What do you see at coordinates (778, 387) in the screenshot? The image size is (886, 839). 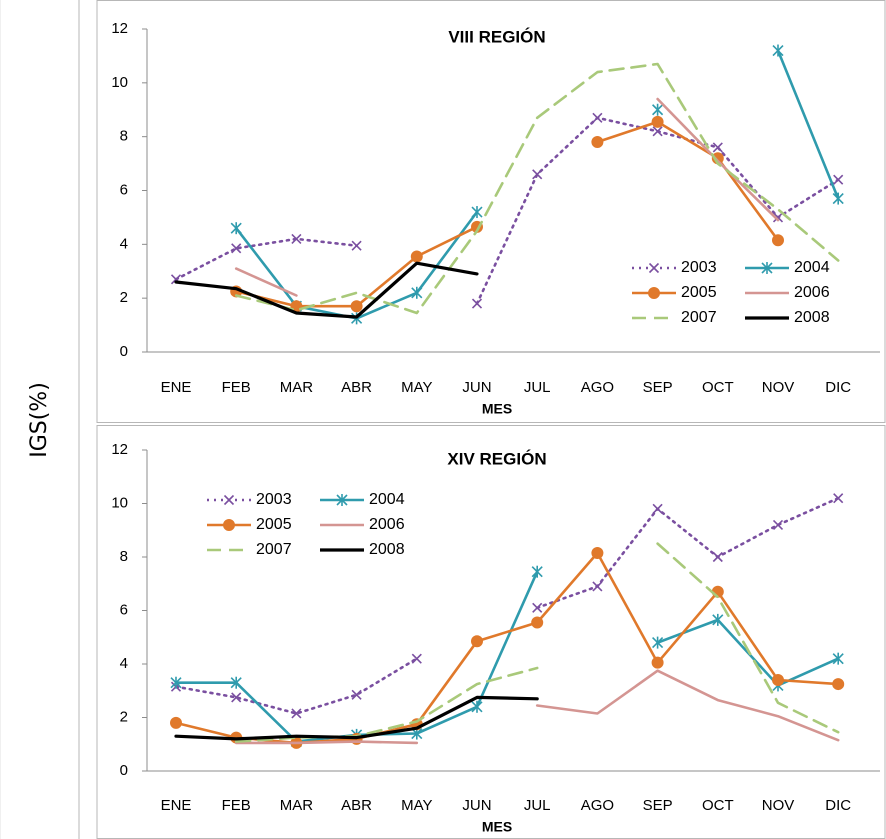 I see `chart1-x-tick-label-nov: NOV` at bounding box center [778, 387].